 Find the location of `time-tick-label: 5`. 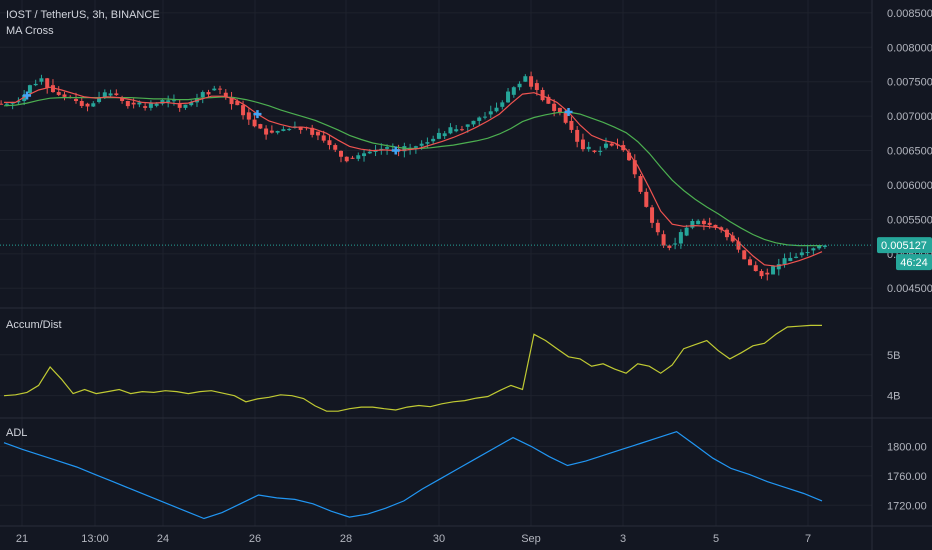

time-tick-label: 5 is located at coordinates (716, 539).